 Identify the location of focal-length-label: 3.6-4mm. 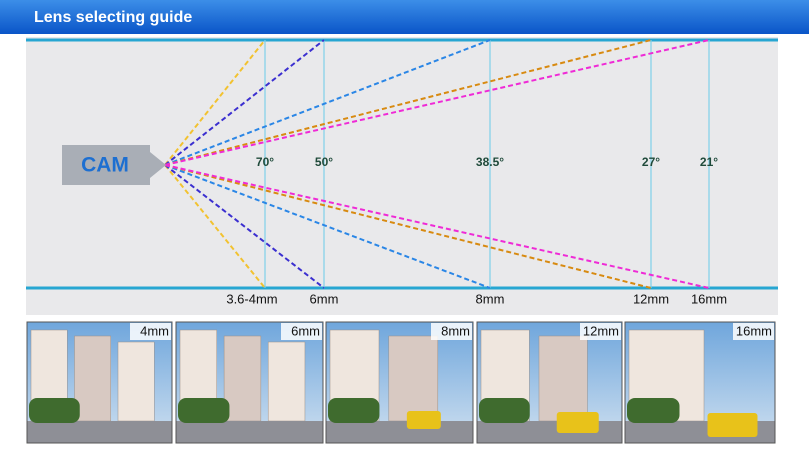
(251, 298).